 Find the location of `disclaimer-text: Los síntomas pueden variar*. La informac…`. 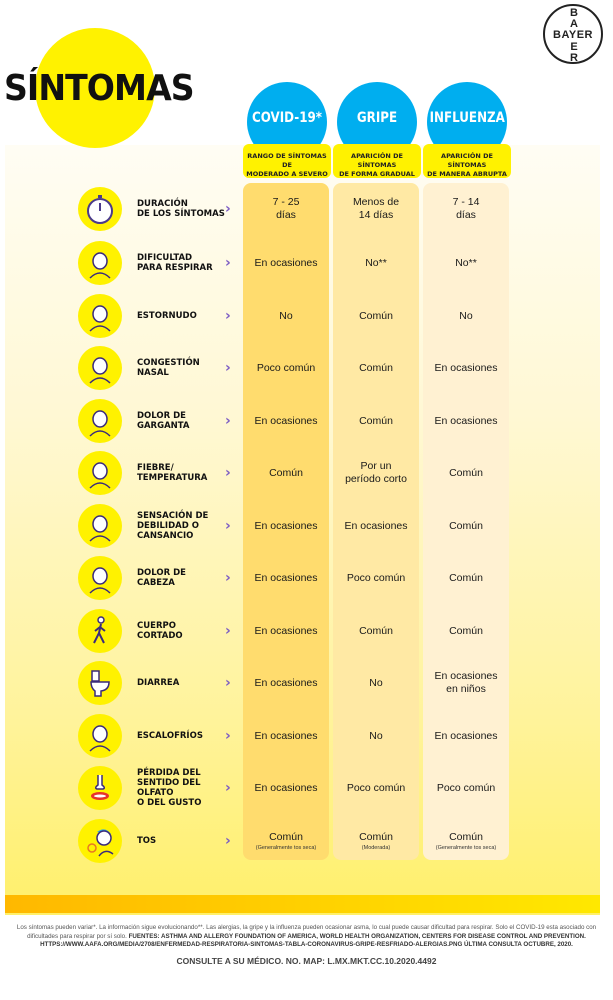

disclaimer-text: Los síntomas pueden variar*. La informac… is located at coordinates (306, 932).